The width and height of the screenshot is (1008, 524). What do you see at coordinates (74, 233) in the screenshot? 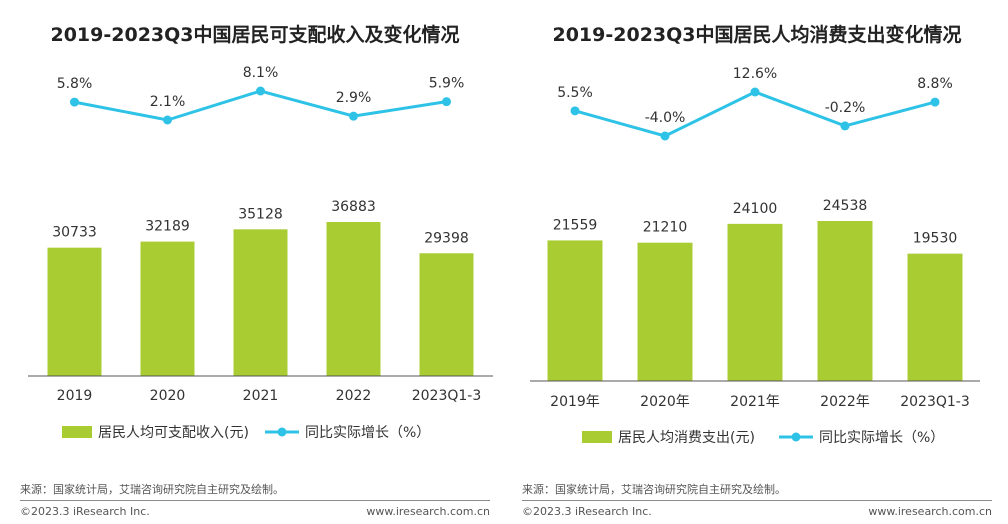
I see `bar-value-label: 30733` at bounding box center [74, 233].